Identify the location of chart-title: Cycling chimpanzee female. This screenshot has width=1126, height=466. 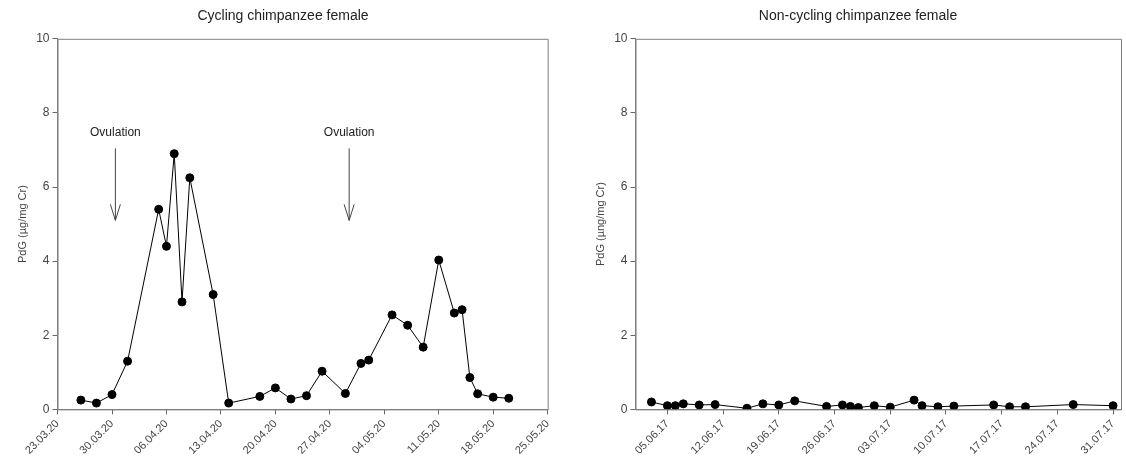
(283, 15).